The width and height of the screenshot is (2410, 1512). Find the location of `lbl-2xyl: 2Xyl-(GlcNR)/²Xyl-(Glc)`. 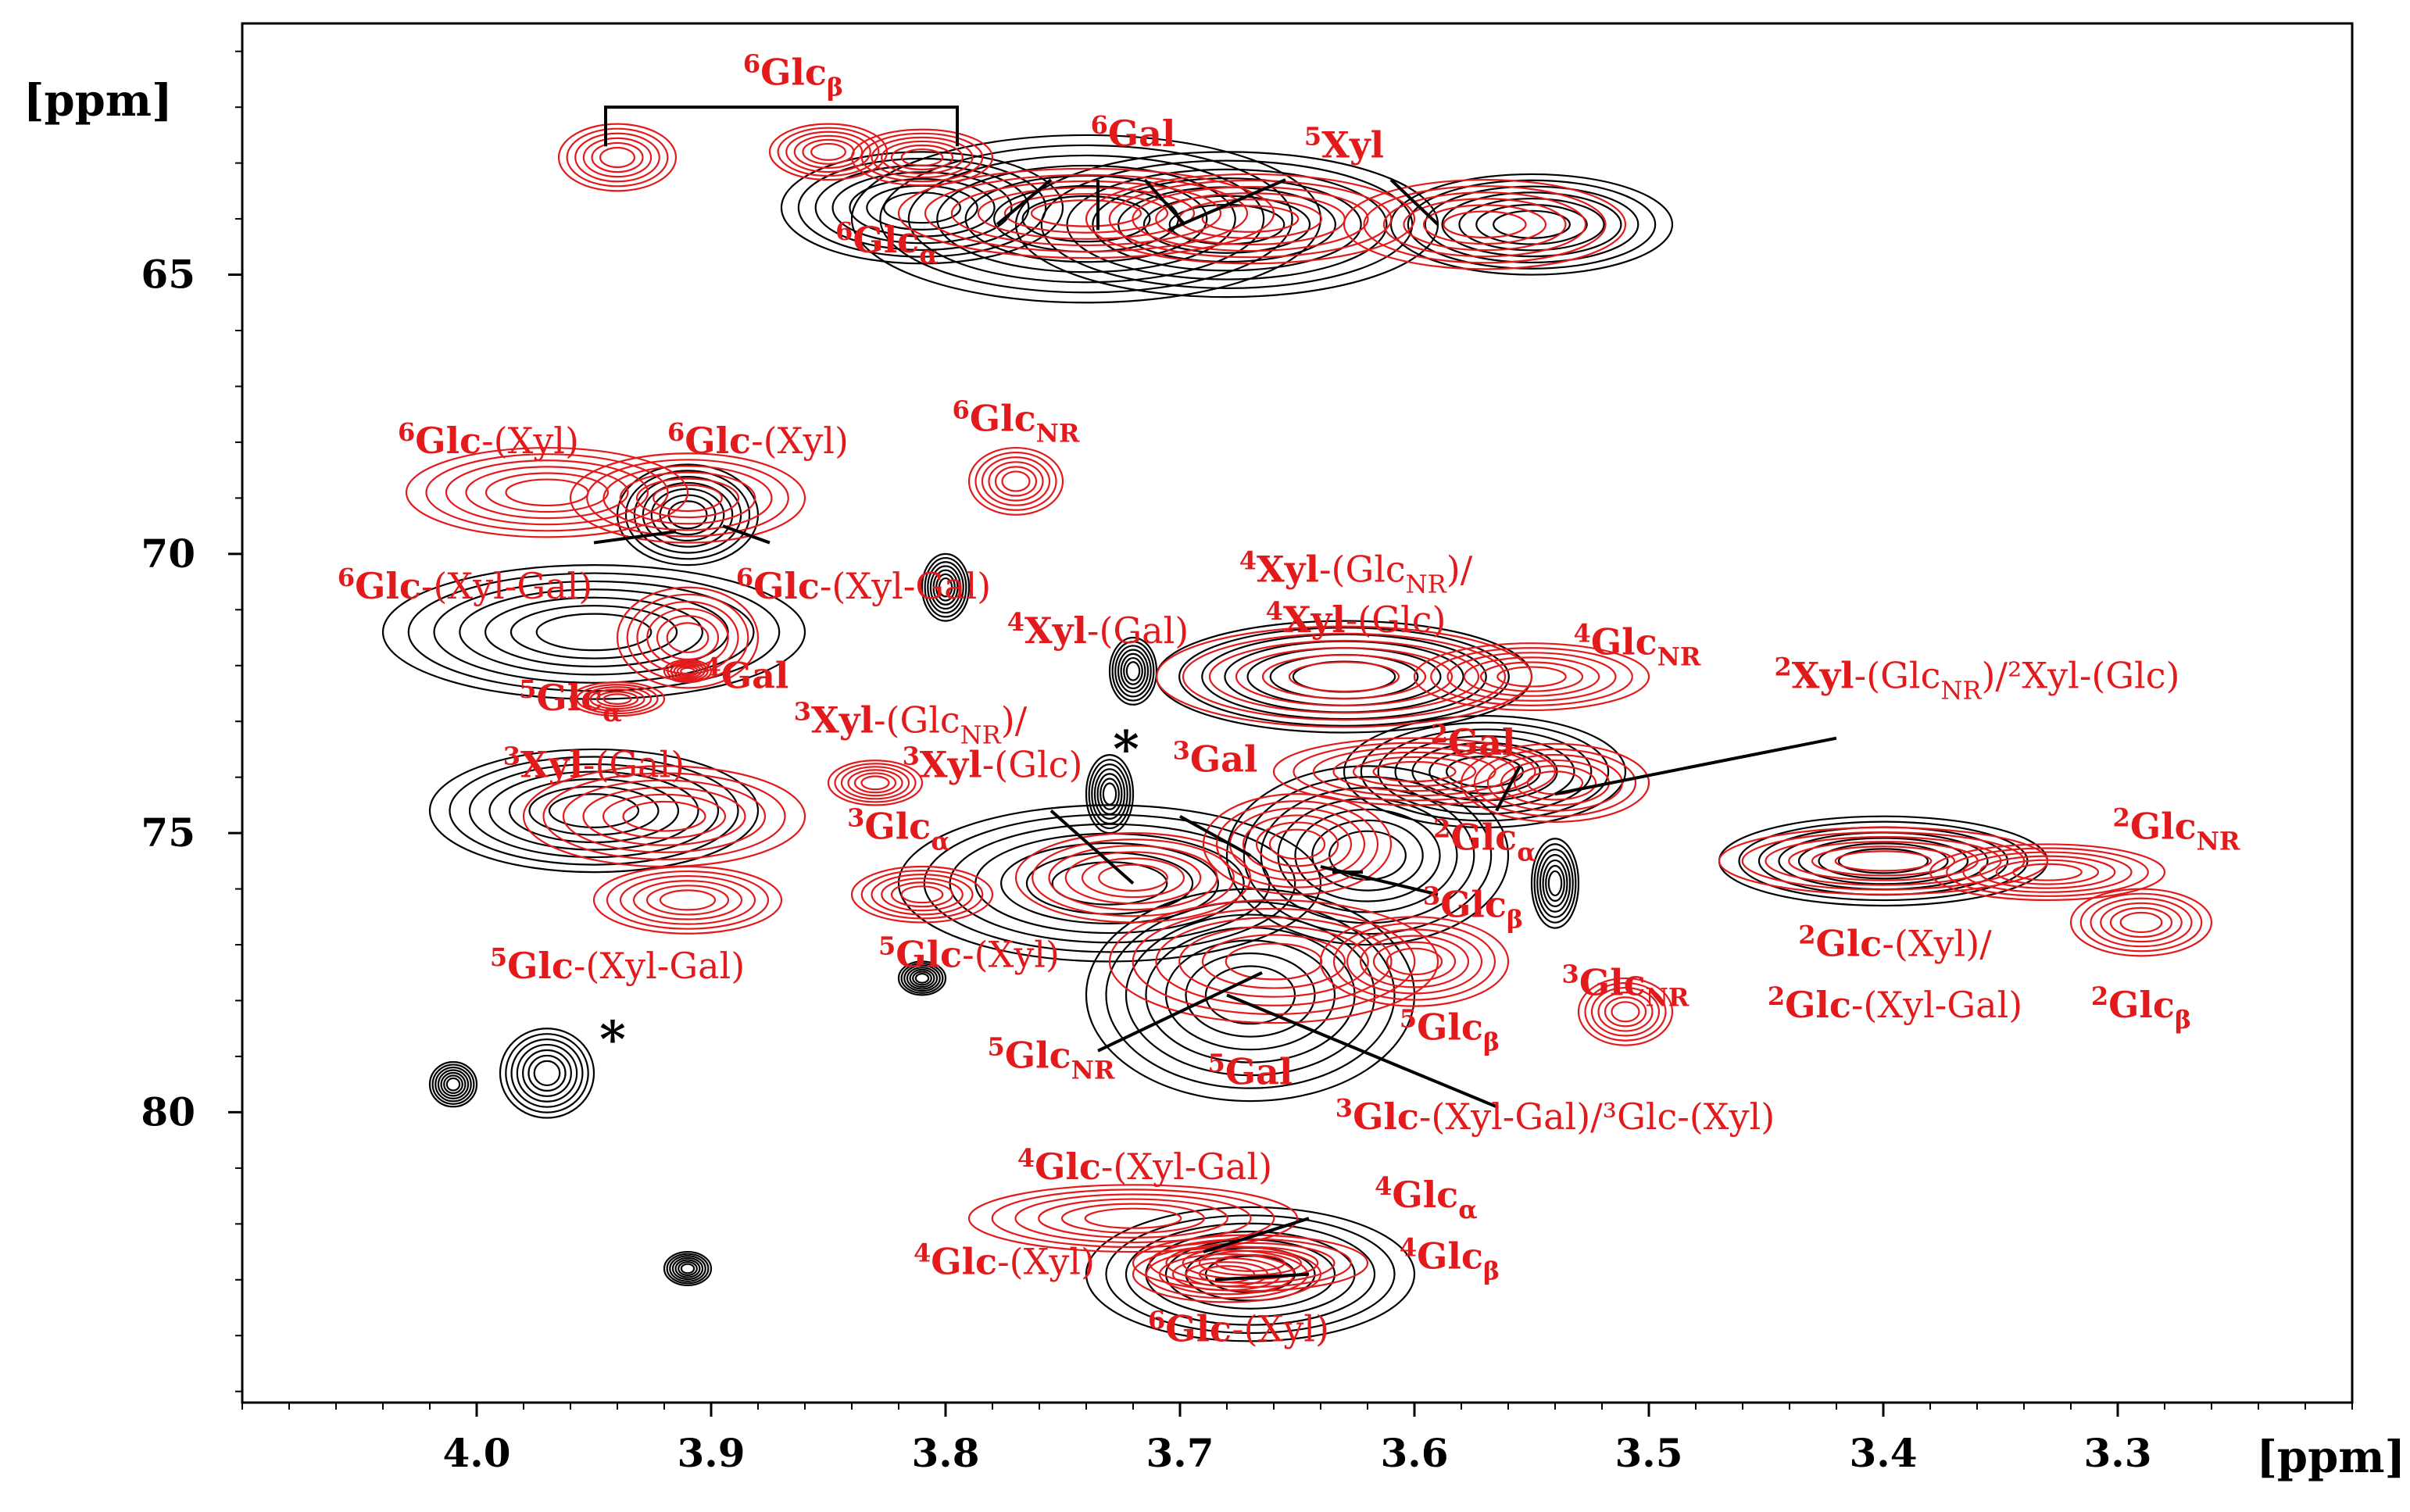

lbl-2xyl: 2Xyl-(GlcNR)/²Xyl-(Glc) is located at coordinates (1977, 678).